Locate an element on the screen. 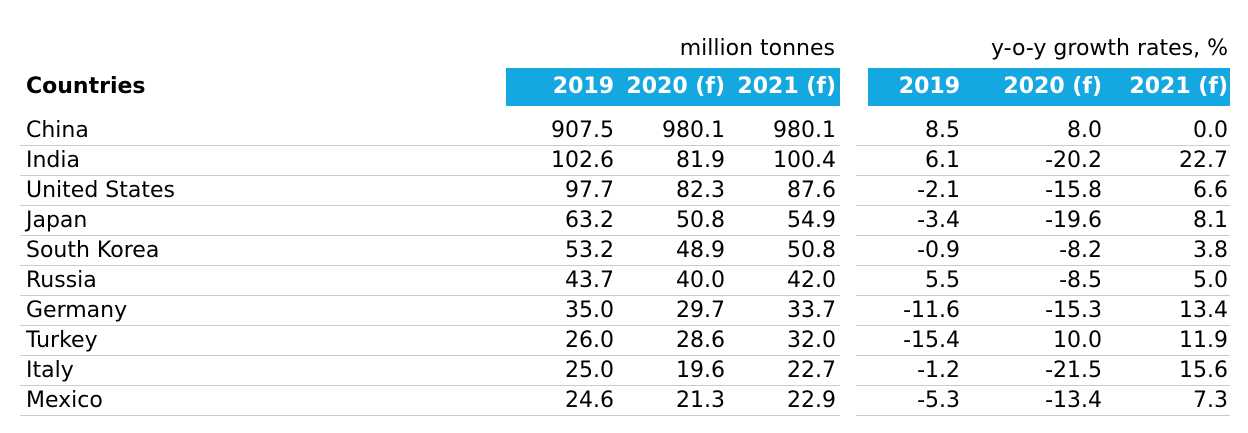 Image resolution: width=1248 pixels, height=433 pixels. country-name: South Korea is located at coordinates (93, 250).